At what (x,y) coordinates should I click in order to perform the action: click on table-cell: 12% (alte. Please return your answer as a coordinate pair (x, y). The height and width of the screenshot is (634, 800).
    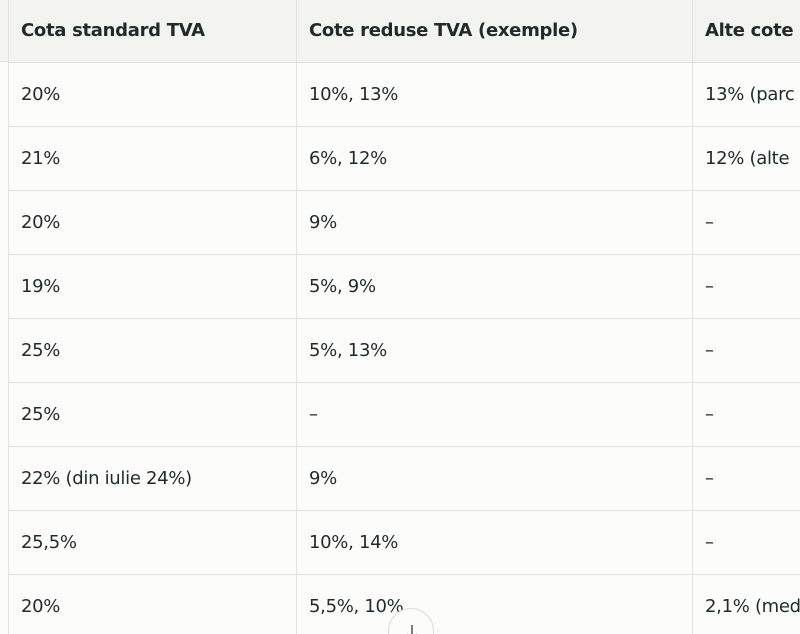
    Looking at the image, I should click on (746, 158).